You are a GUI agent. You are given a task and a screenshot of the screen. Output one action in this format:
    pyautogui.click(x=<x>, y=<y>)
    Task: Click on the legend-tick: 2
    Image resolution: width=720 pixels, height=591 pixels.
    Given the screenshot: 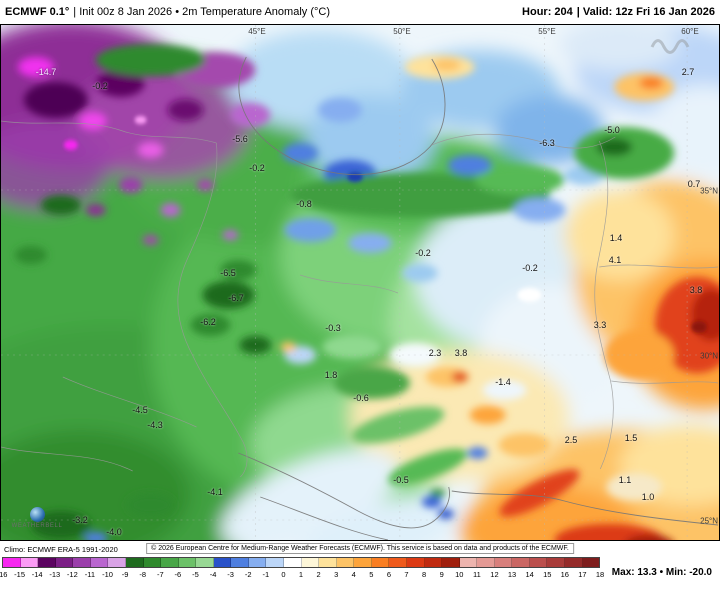 What is the action you would take?
    pyautogui.click(x=318, y=574)
    